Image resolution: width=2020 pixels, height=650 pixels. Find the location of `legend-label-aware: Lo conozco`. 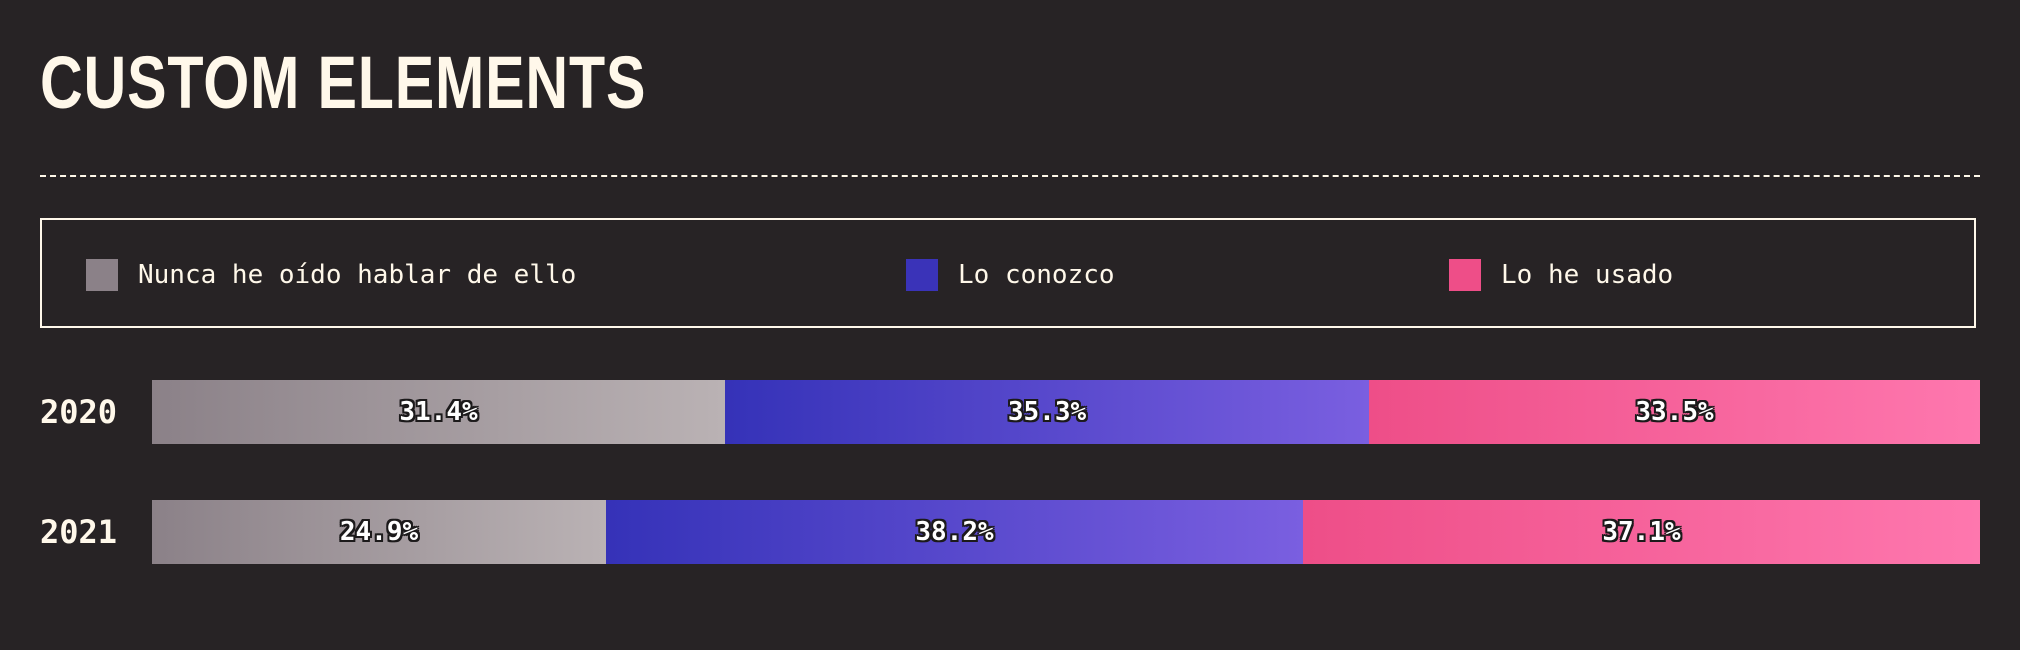

legend-label-aware: Lo conozco is located at coordinates (1036, 275).